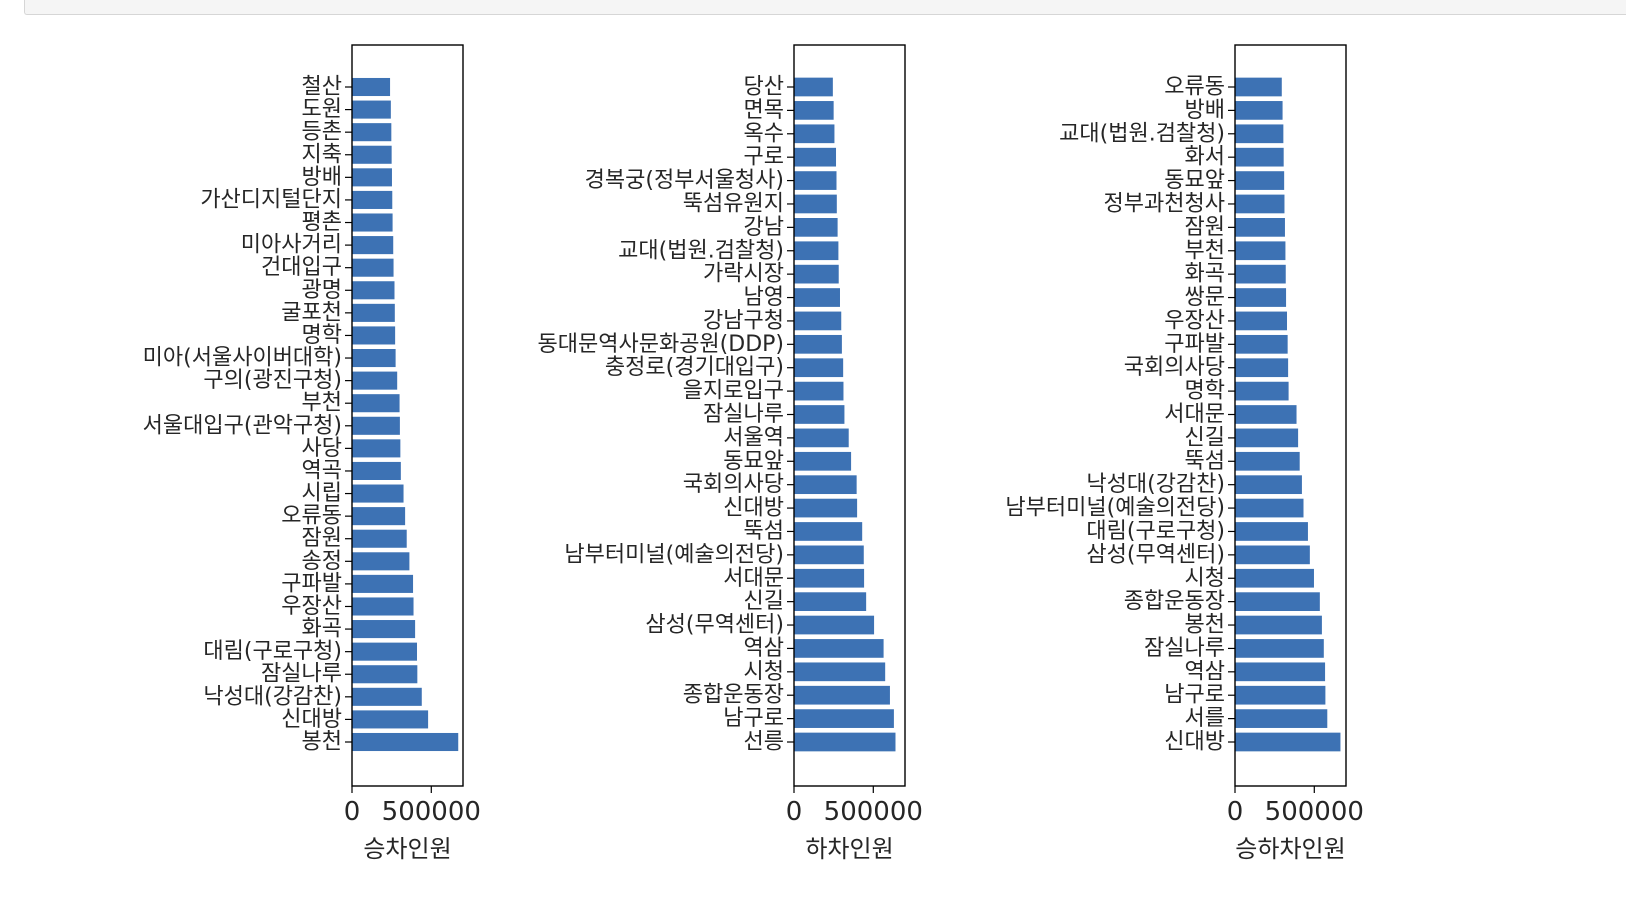  Describe the element at coordinates (1205, 227) in the screenshot. I see `category-label: 잠원` at that location.